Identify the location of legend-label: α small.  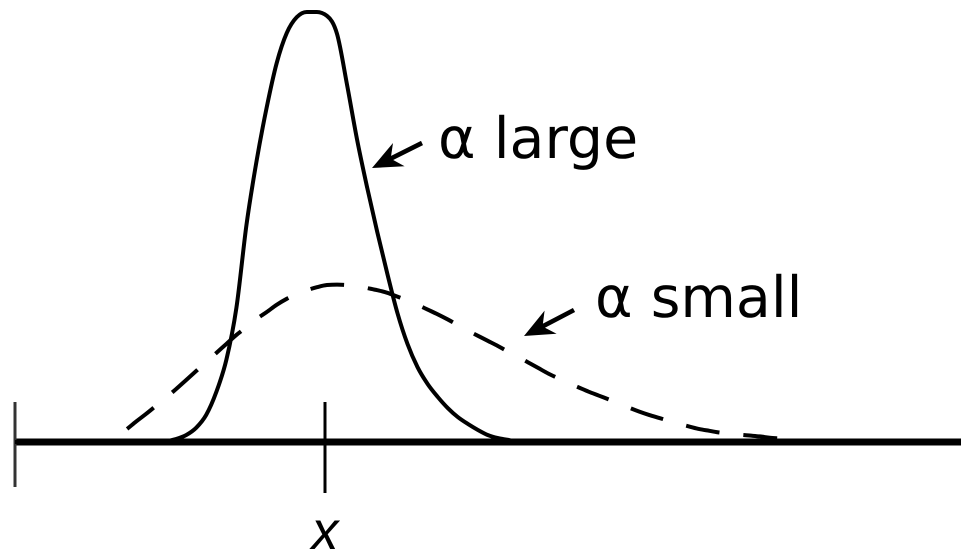
(699, 298).